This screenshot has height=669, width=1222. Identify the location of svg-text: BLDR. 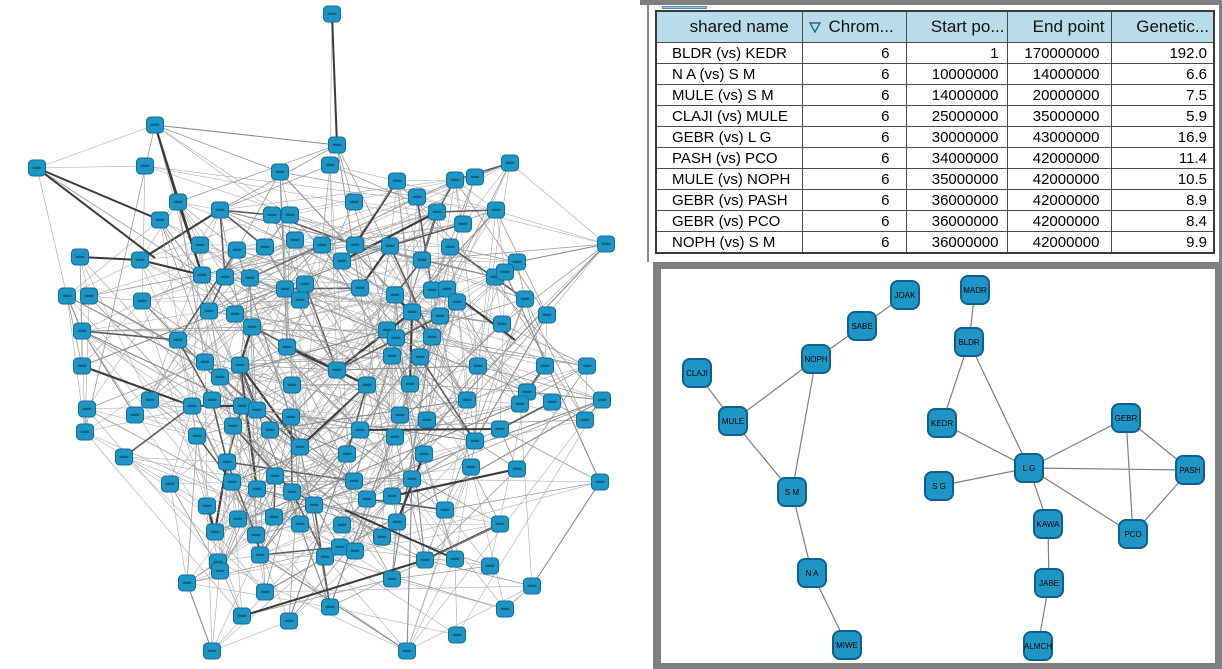
(969, 342).